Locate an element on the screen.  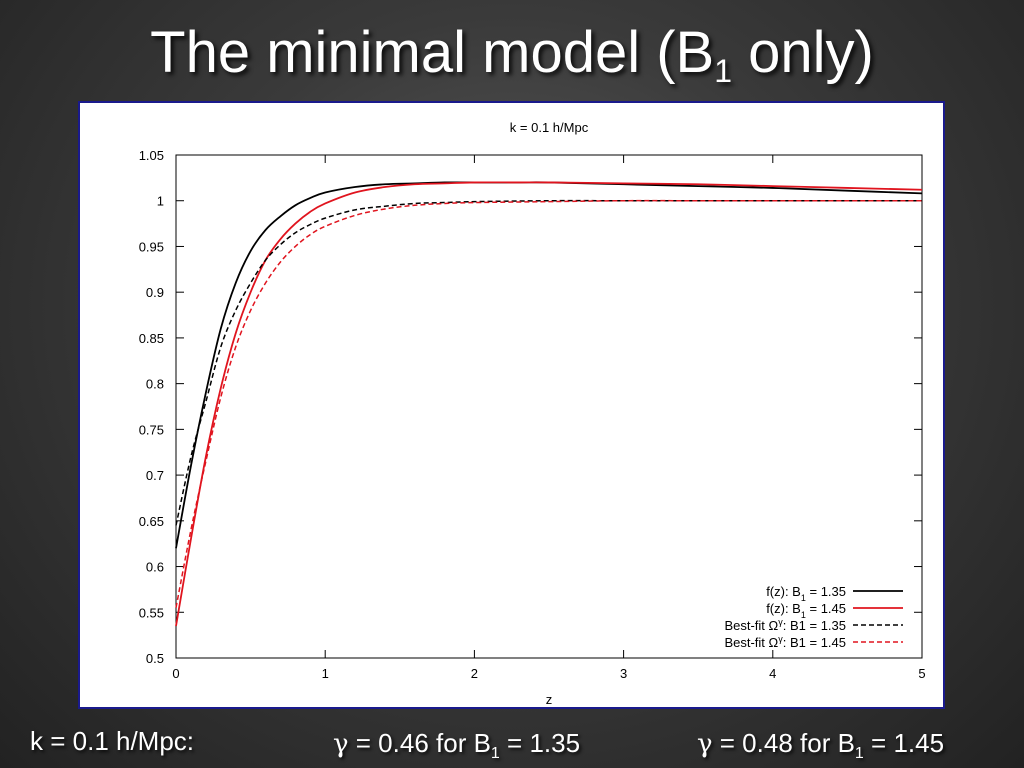
legend-entry-4: Best-fit Ωγ: B1 = 1.45 is located at coordinates (785, 642).